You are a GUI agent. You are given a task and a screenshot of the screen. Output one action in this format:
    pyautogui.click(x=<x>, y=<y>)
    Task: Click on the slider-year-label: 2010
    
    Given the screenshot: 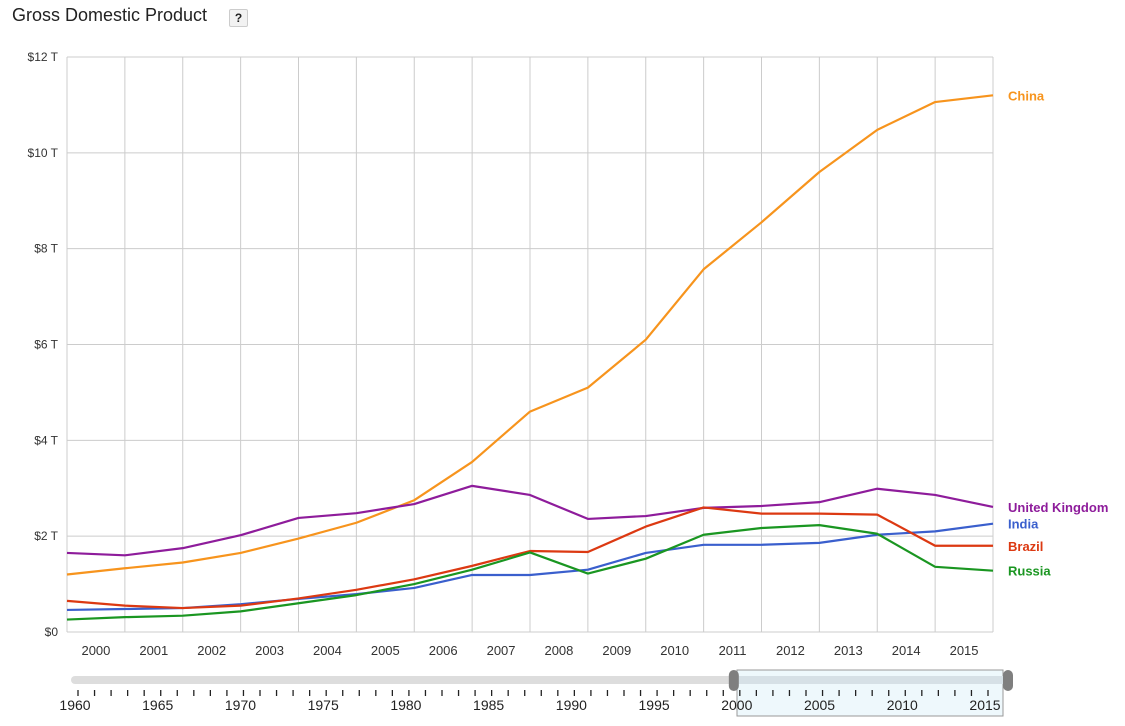 What is the action you would take?
    pyautogui.click(x=902, y=705)
    